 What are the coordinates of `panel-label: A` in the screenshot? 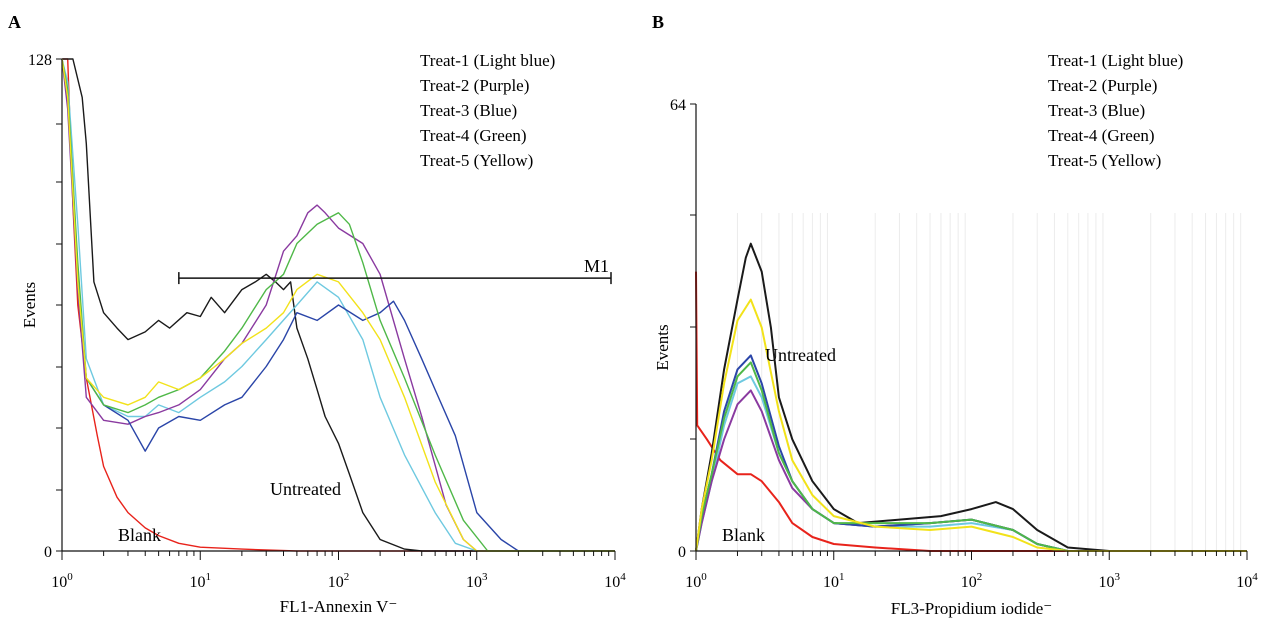 It's located at (14, 22).